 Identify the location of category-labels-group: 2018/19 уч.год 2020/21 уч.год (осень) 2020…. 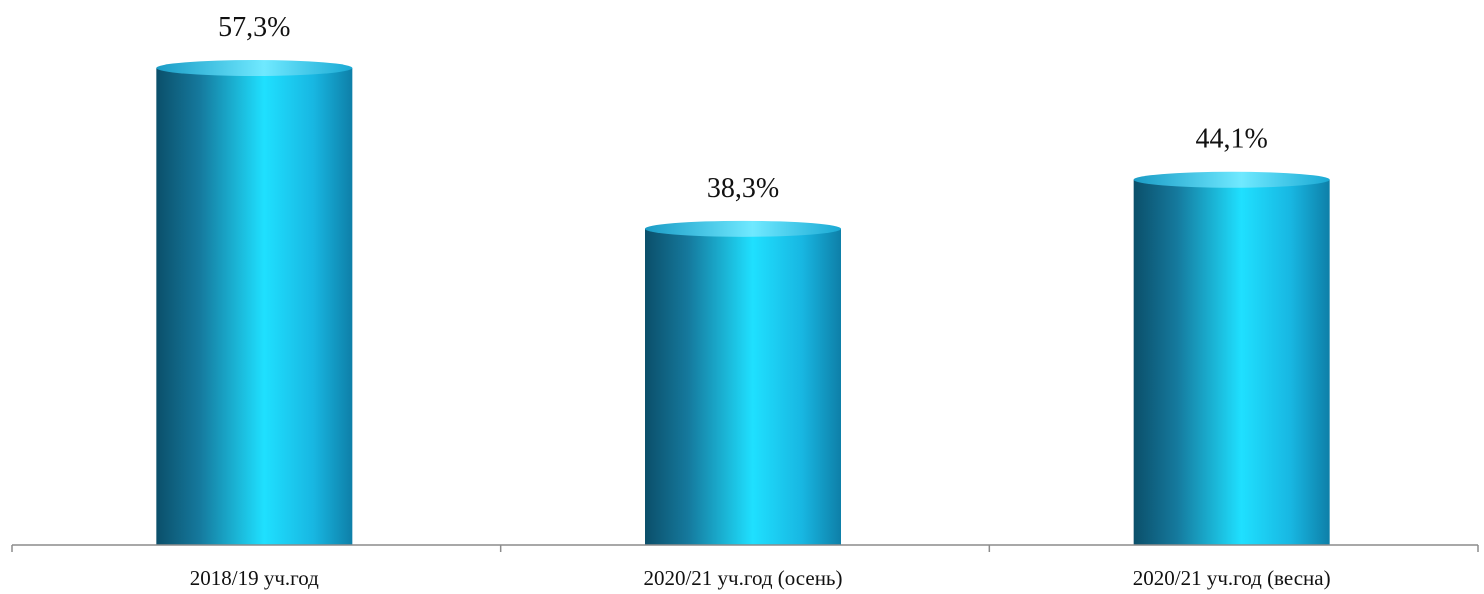
(760, 578).